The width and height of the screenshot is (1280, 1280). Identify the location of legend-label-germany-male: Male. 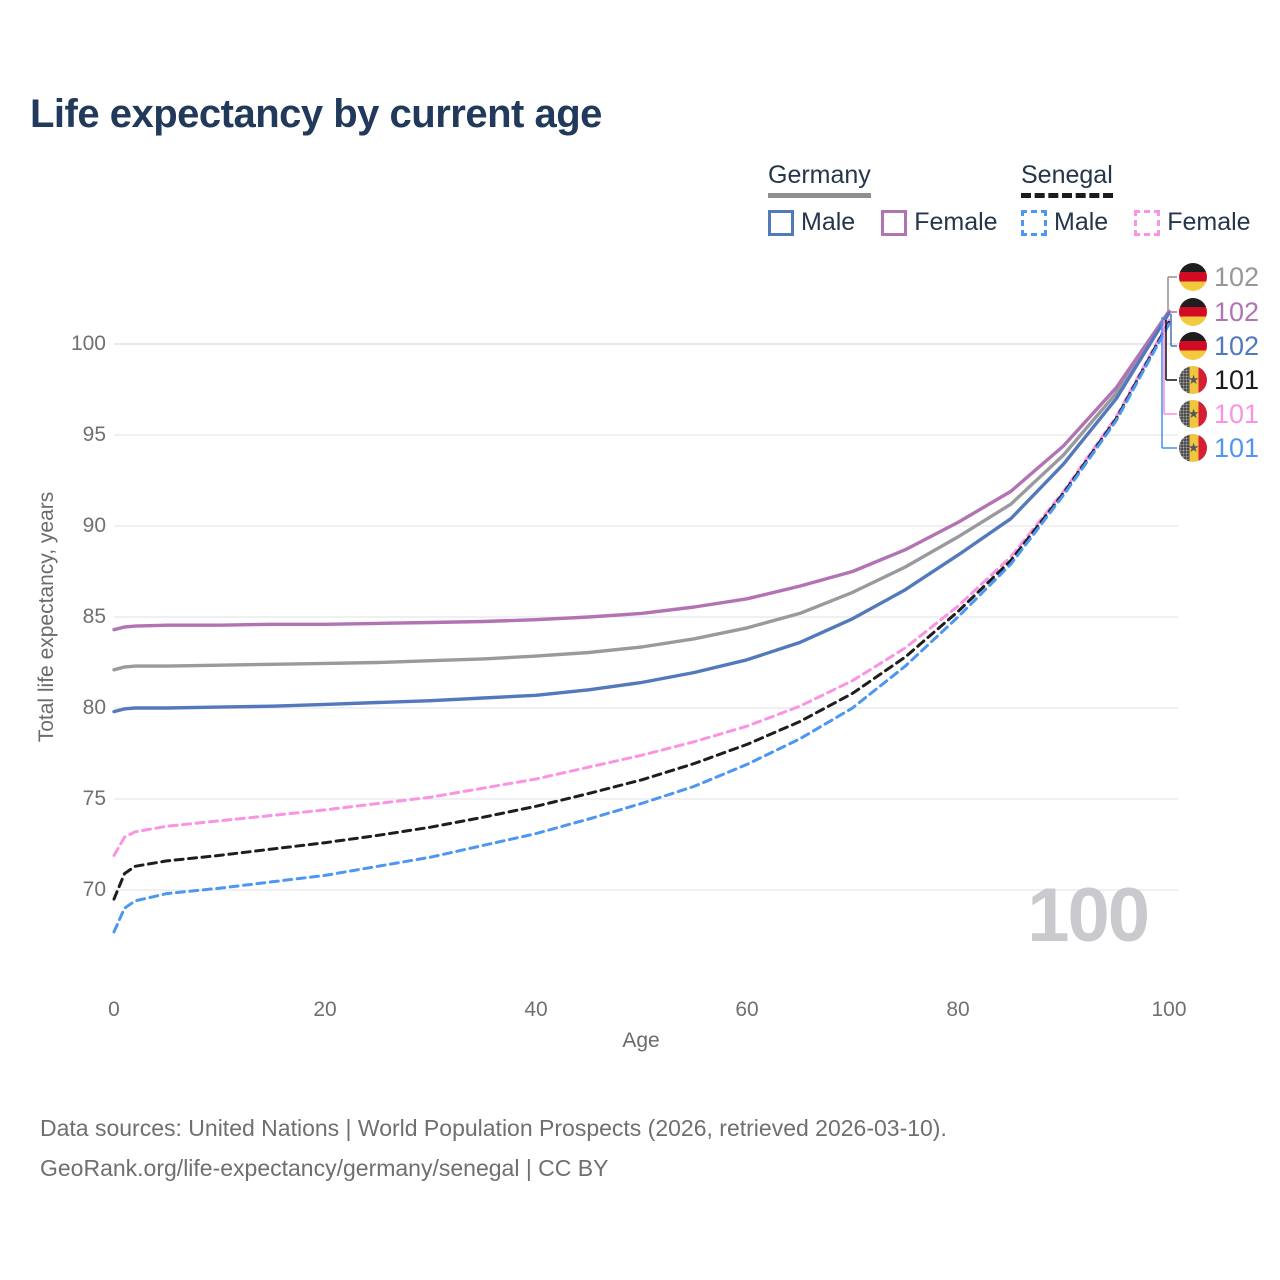
(828, 222).